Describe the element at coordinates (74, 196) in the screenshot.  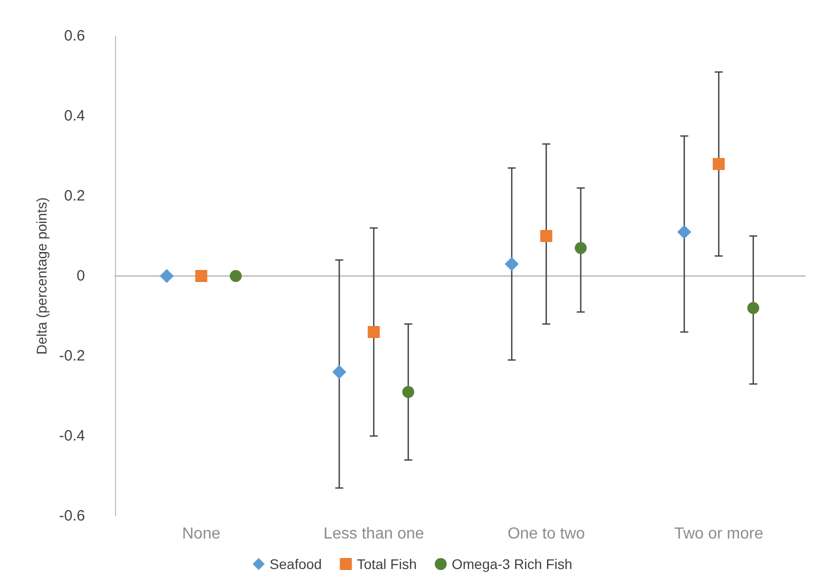
I see `y-tick-label: 0.2` at that location.